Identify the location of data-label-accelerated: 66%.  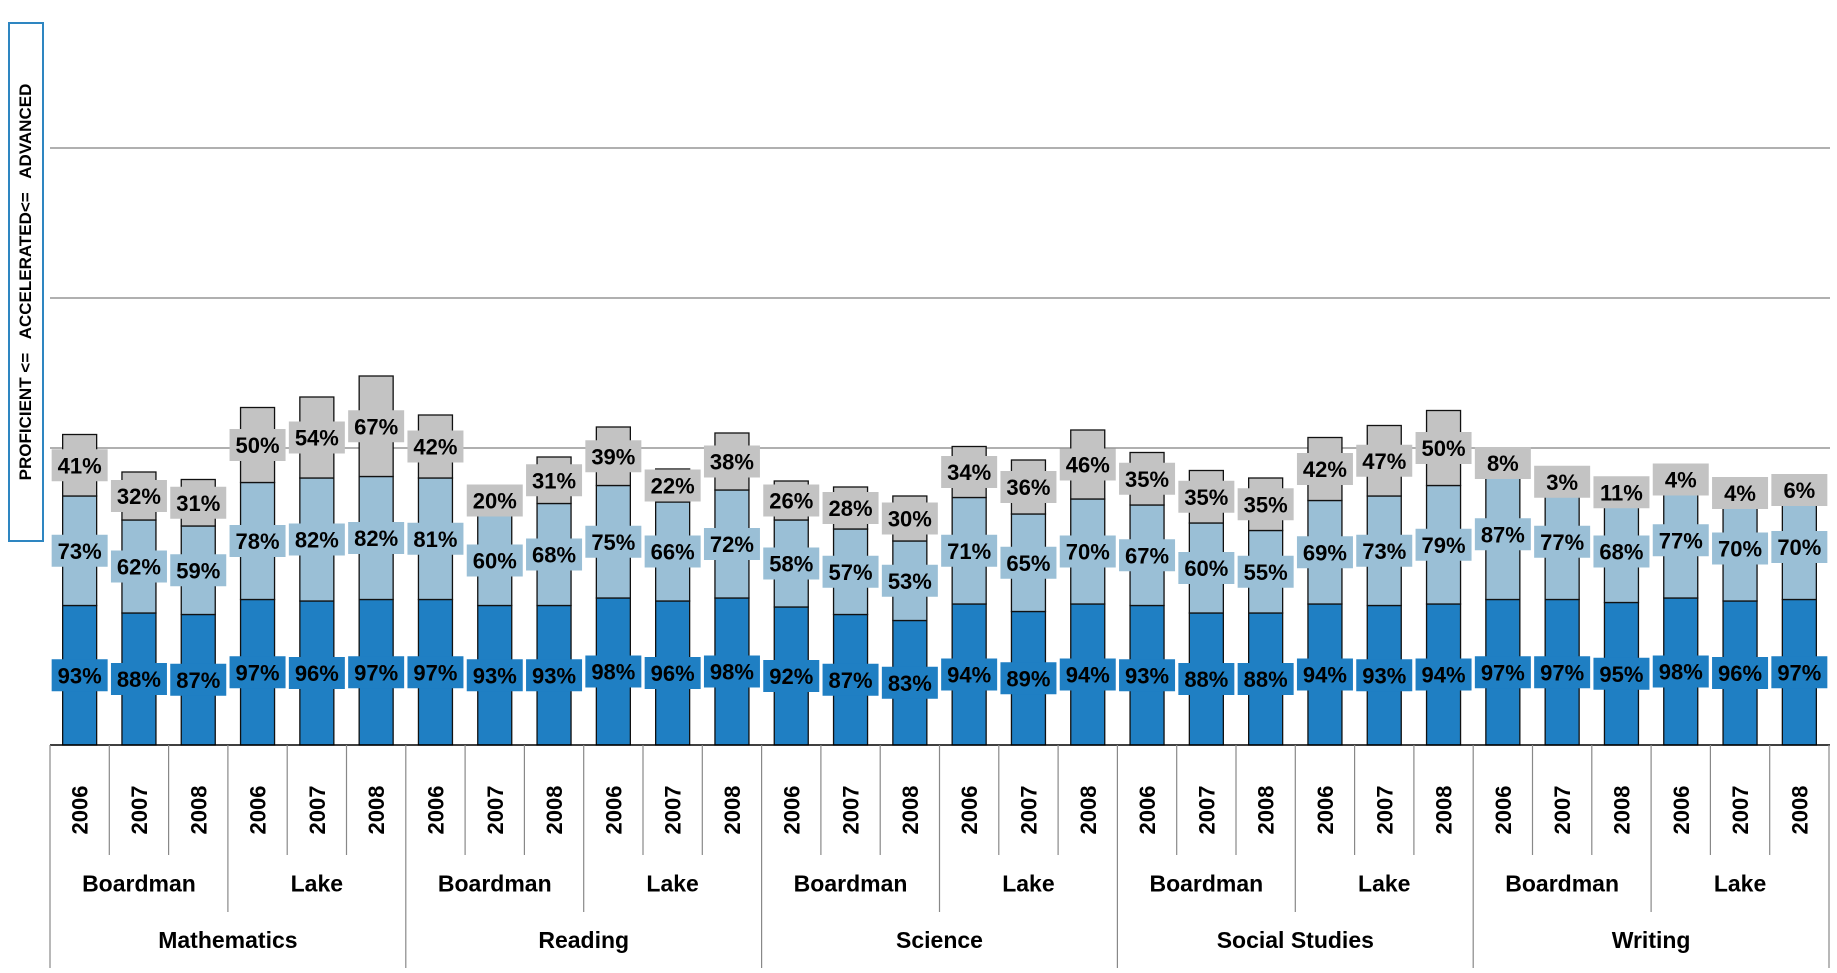
(673, 552).